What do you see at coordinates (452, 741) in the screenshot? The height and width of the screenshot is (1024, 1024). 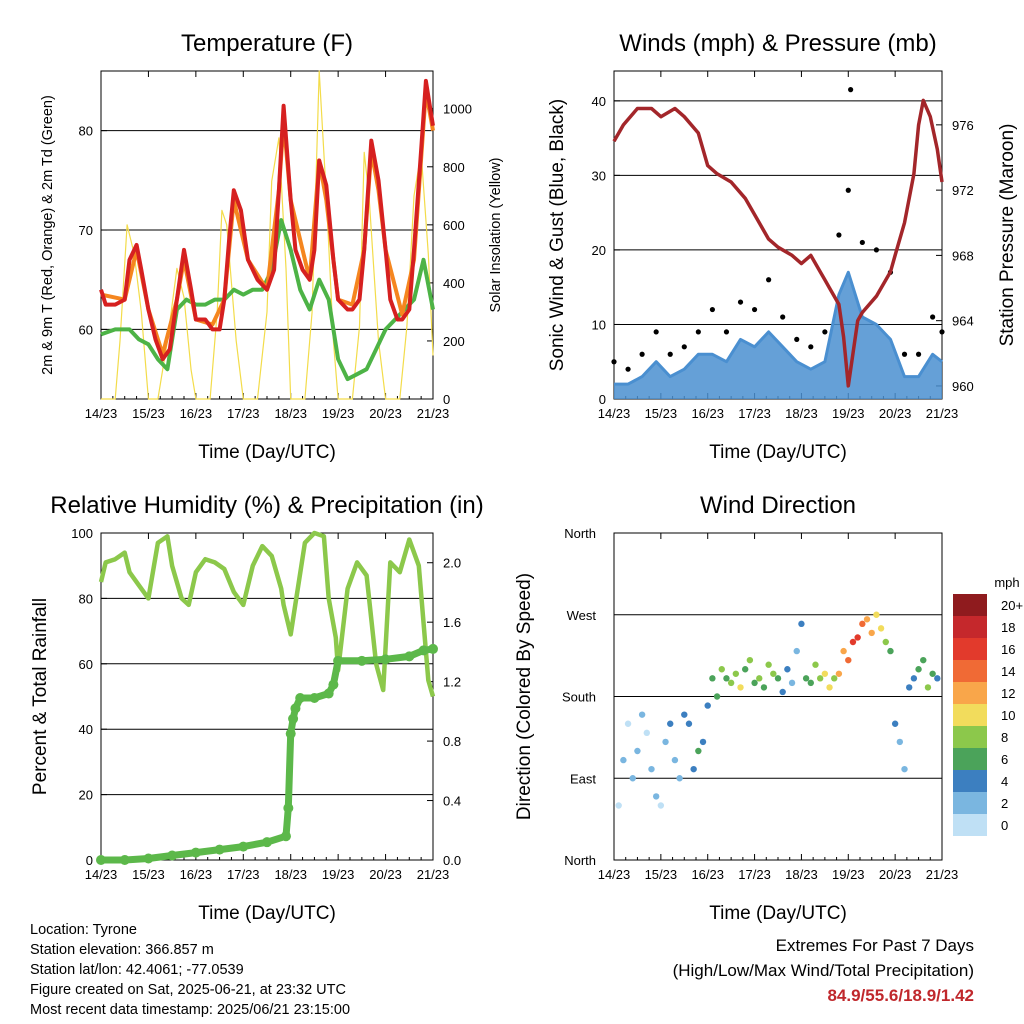 I see `y2-tick-label: 0.8` at bounding box center [452, 741].